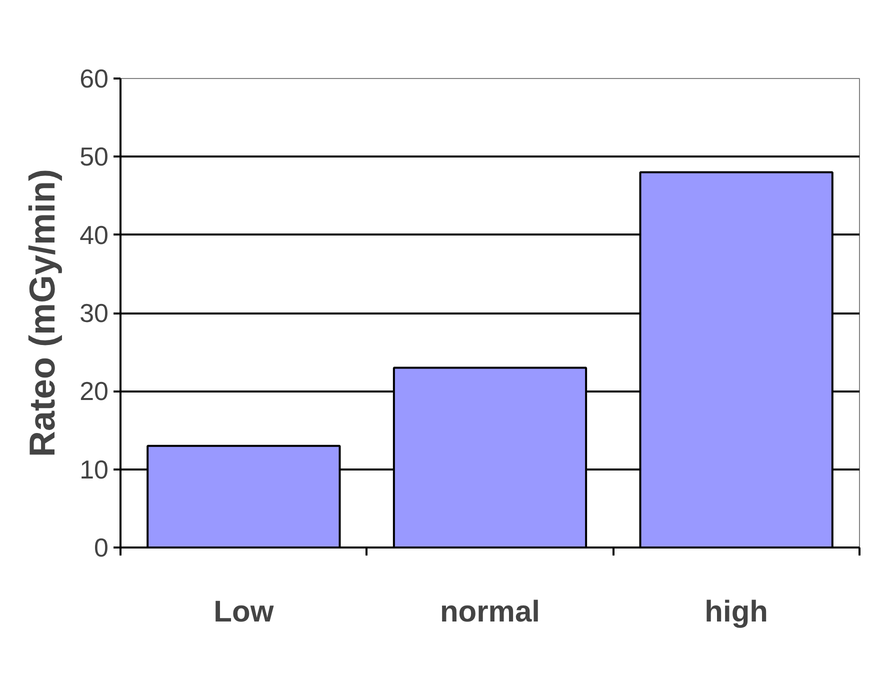  Describe the element at coordinates (101, 547) in the screenshot. I see `y-tick-label: 0` at that location.